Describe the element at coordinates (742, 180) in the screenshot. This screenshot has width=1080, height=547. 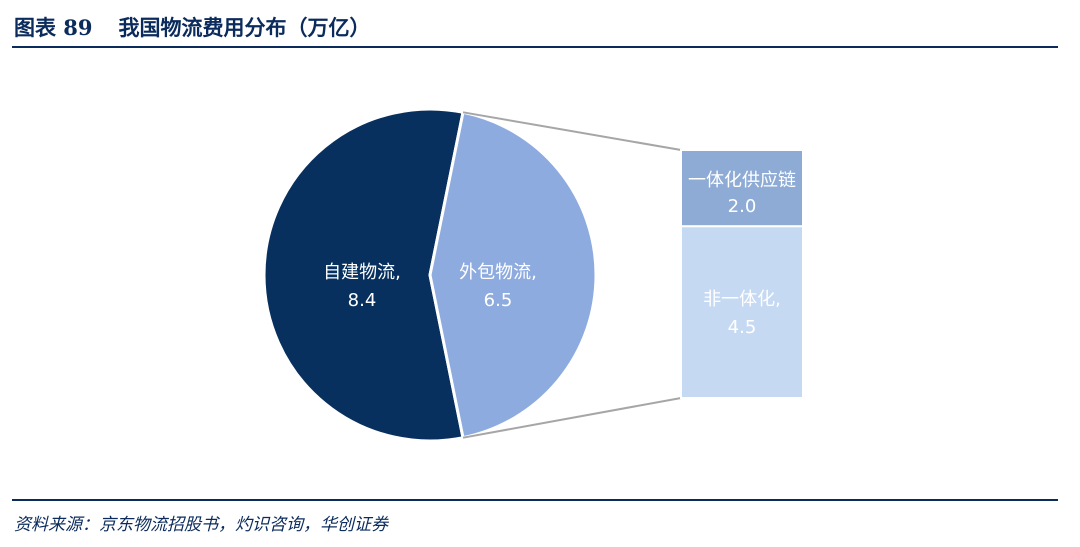
I see `bar-label-integrated: 一体化供应链` at that location.